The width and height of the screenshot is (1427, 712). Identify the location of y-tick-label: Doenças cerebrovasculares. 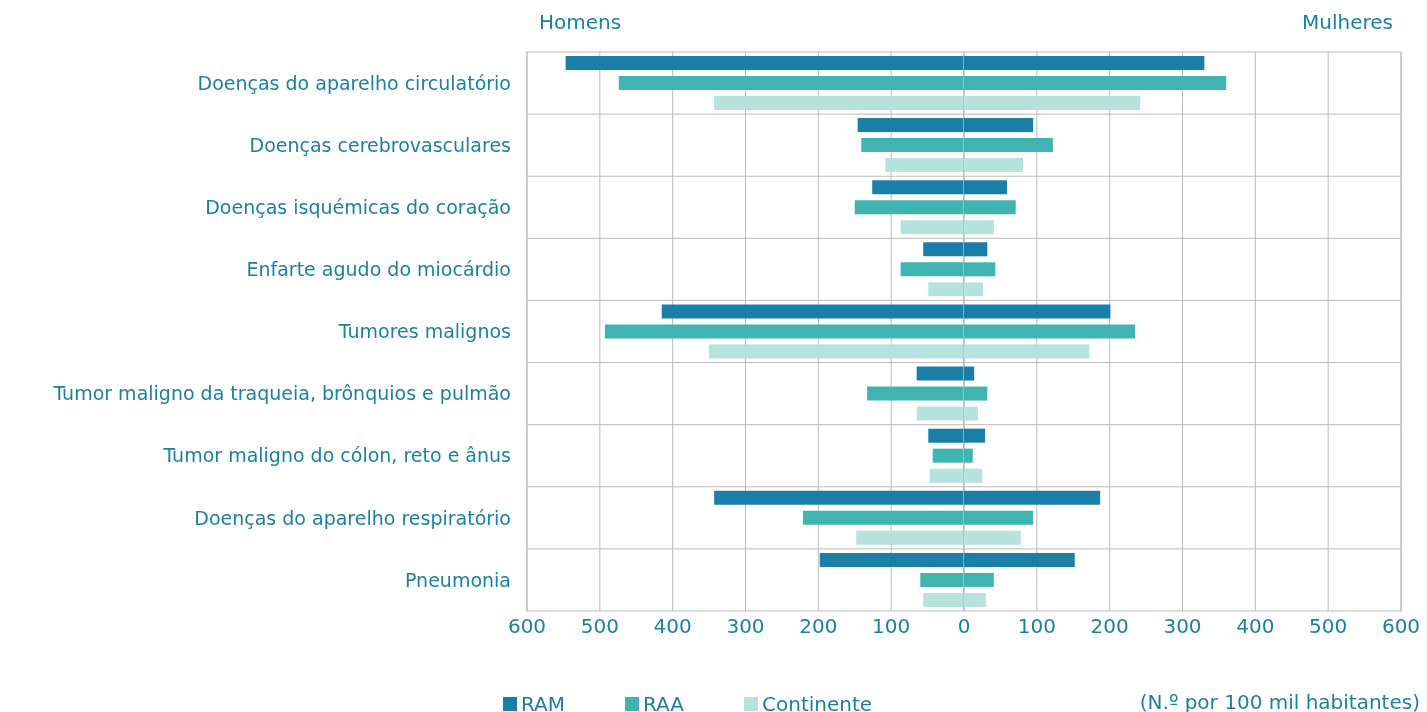
(380, 144).